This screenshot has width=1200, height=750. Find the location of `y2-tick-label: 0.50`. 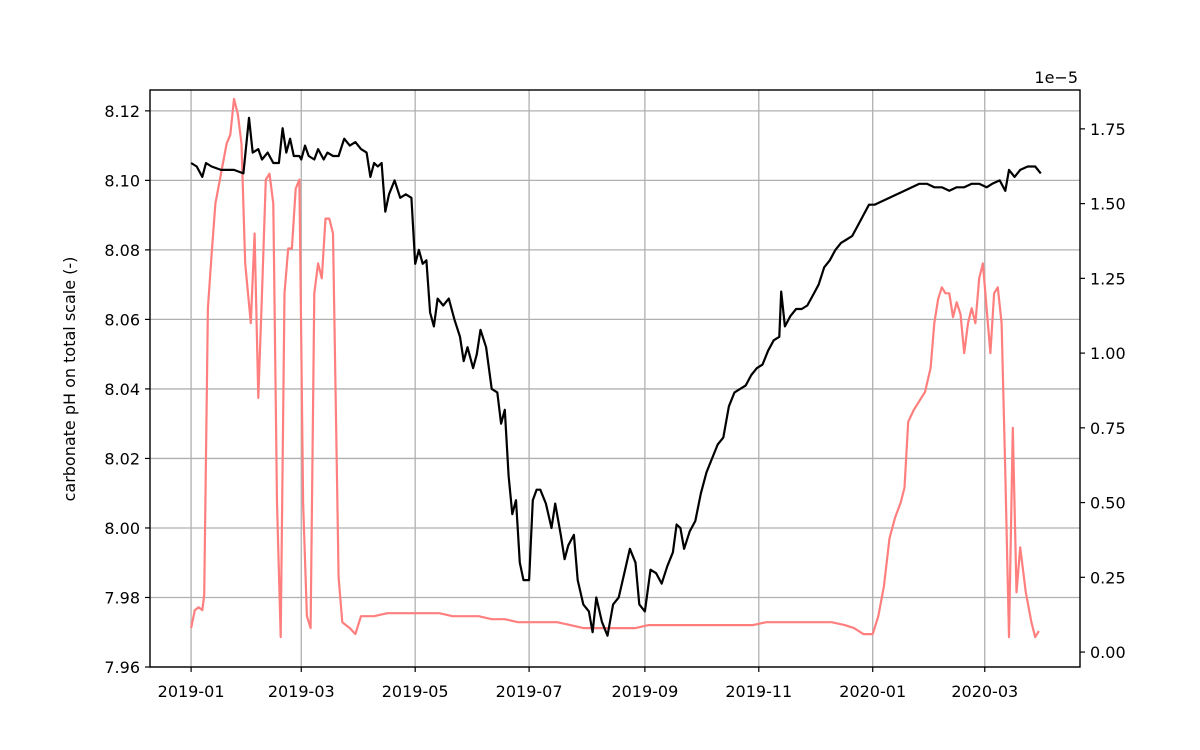

y2-tick-label: 0.50 is located at coordinates (1108, 503).